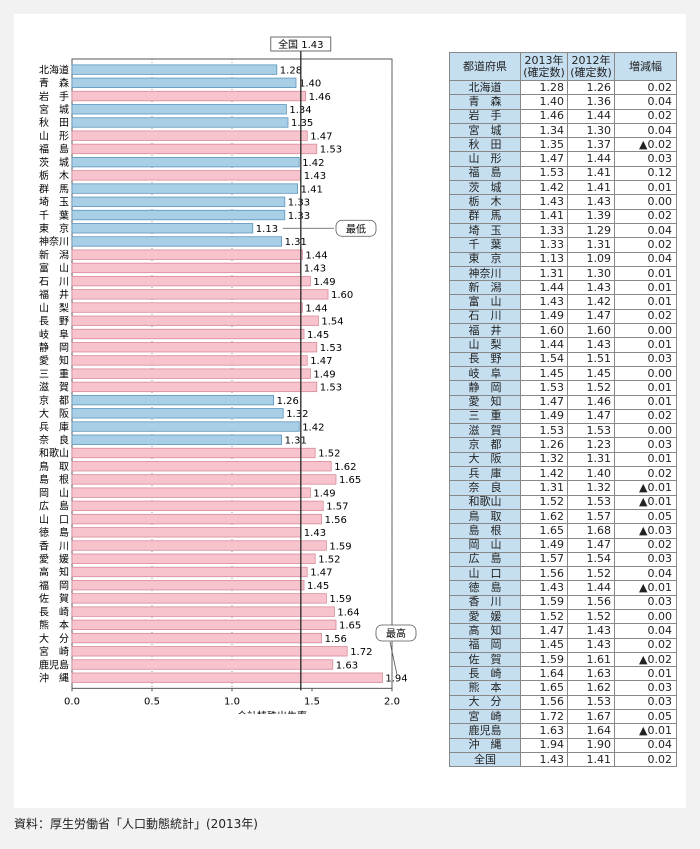  What do you see at coordinates (329, 560) in the screenshot?
I see `data-label: 1.52` at bounding box center [329, 560].